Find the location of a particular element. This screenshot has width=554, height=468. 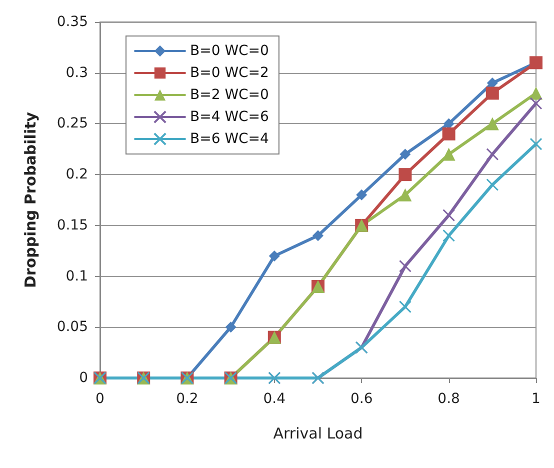

y-tick-label: 0.15 is located at coordinates (72, 225).